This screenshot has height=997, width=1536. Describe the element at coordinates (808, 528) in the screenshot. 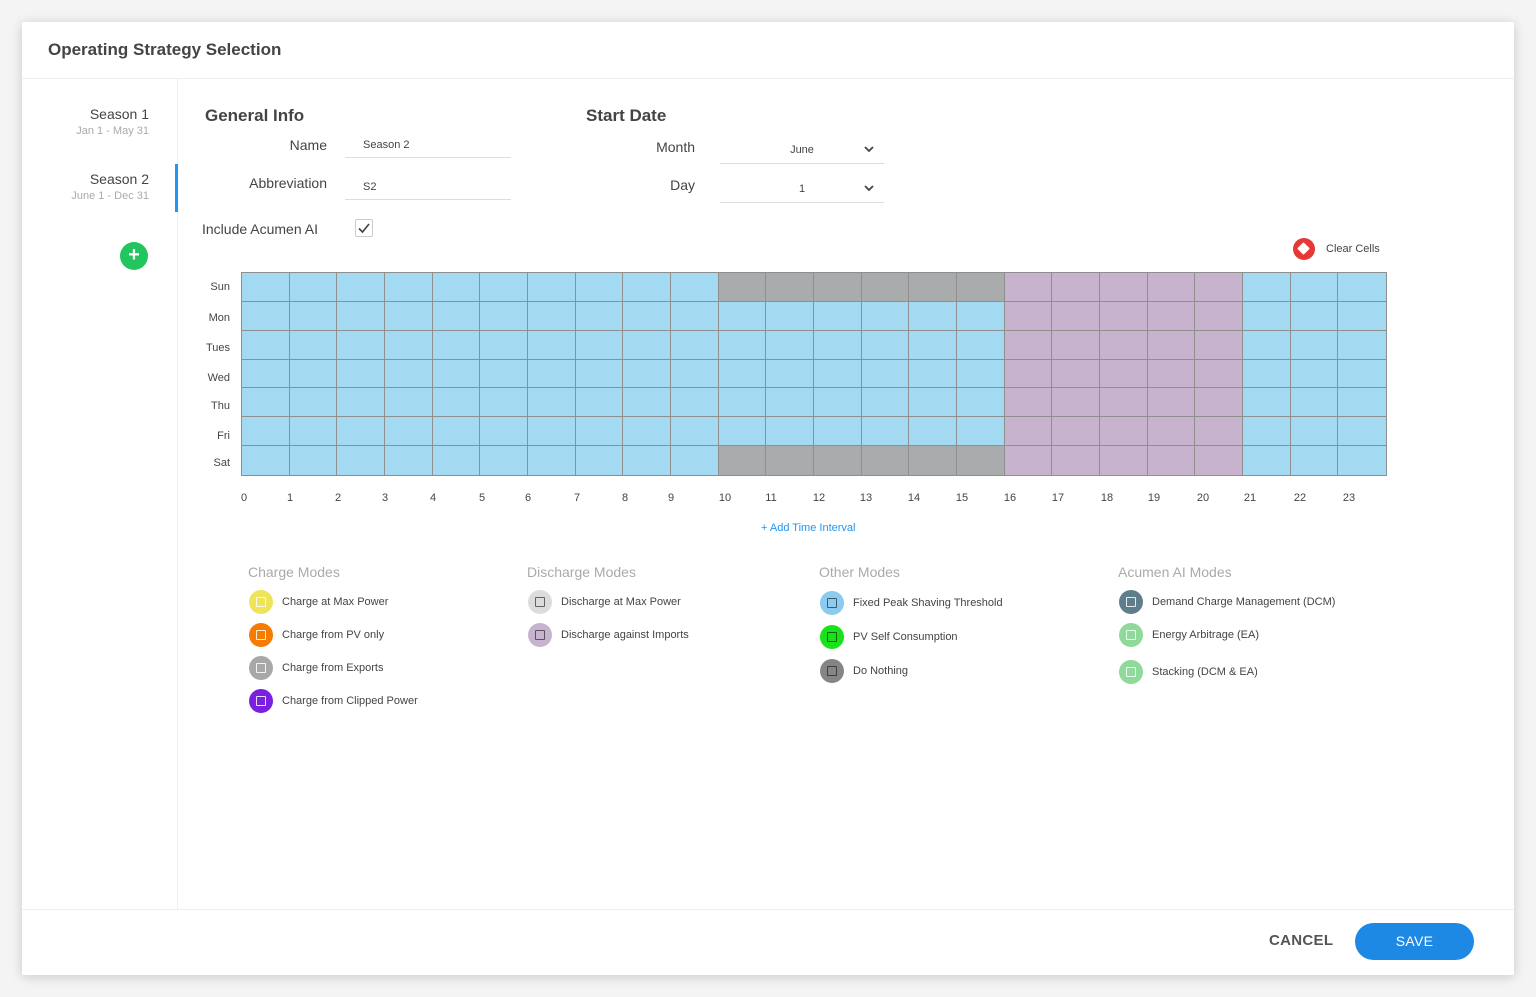

I see `add-time-interval-link: + Add Time Interval` at that location.